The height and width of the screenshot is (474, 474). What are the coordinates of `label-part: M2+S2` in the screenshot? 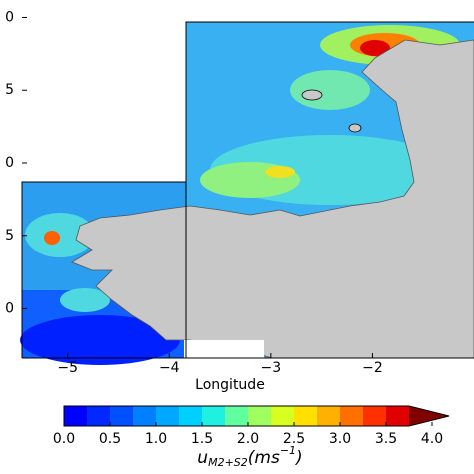 It's located at (228, 462).